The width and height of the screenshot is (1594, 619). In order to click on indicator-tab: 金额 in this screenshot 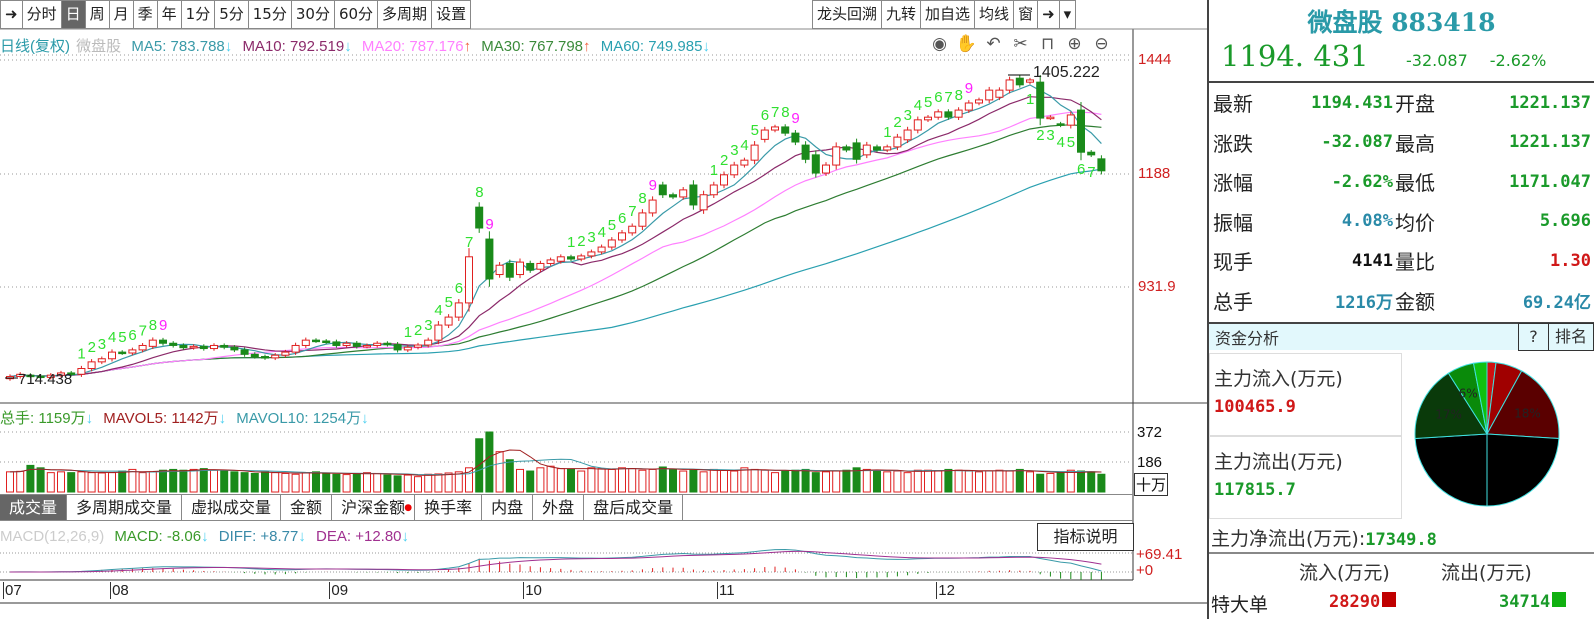, I will do `click(307, 507)`.